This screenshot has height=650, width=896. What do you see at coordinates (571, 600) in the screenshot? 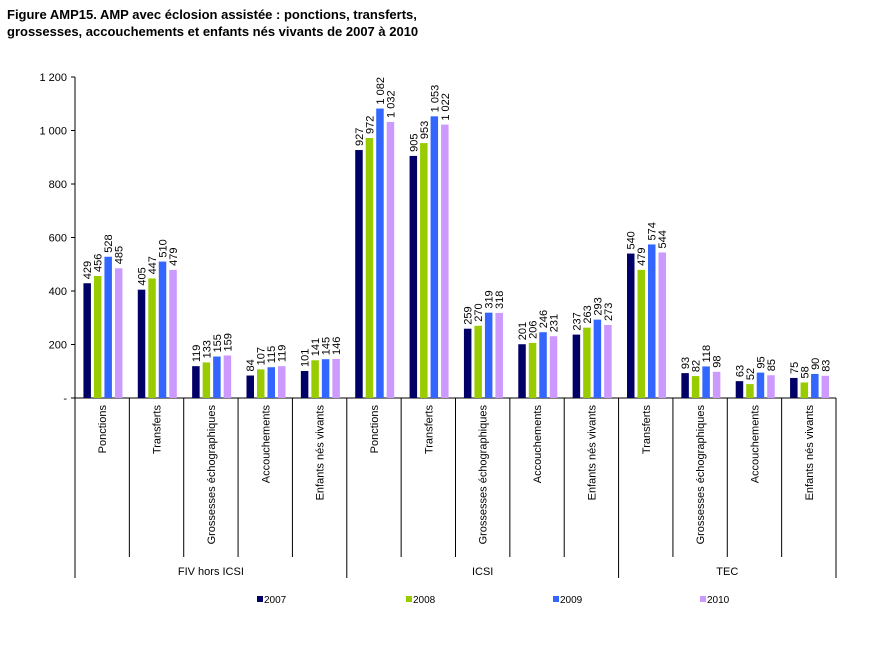
I see `legend-label: 2009` at bounding box center [571, 600].